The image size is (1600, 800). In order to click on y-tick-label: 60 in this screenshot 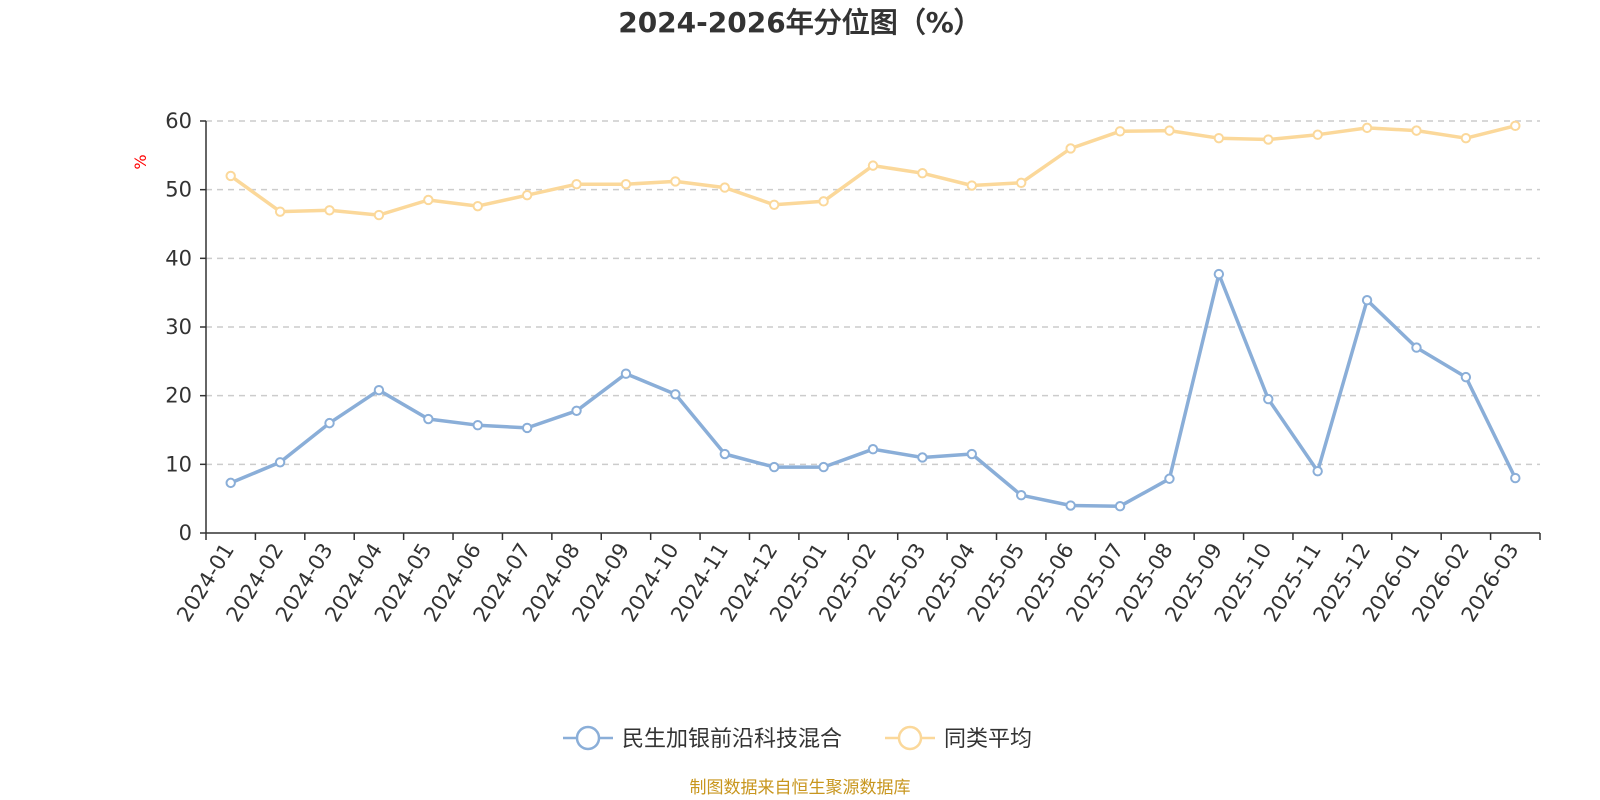, I will do `click(178, 121)`.